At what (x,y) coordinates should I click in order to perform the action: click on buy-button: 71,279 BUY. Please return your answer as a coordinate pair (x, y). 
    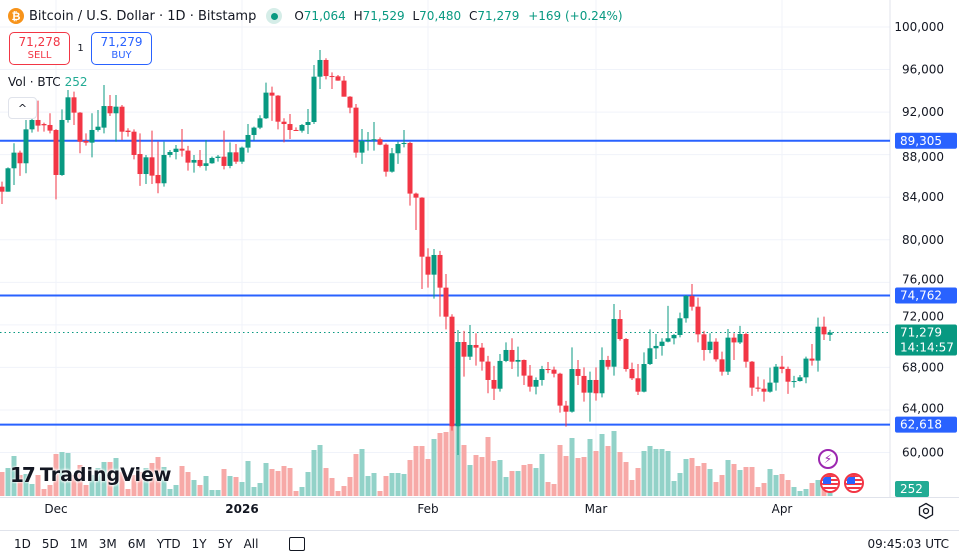
    Looking at the image, I should click on (121, 48).